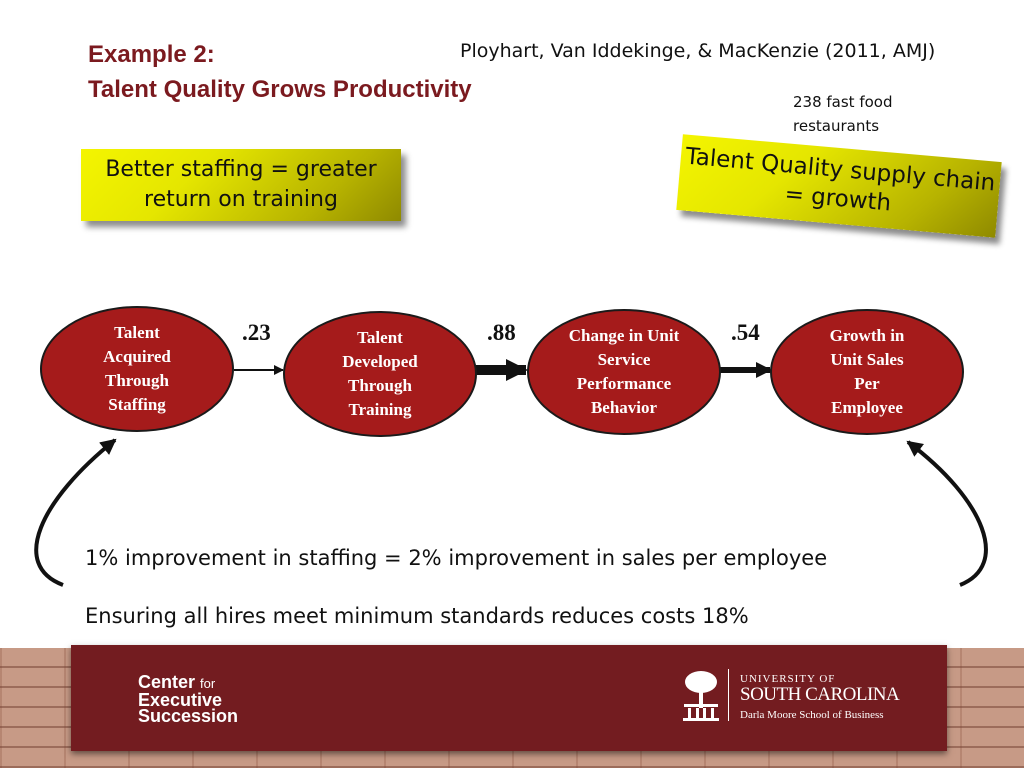 This screenshot has height=768, width=1024. What do you see at coordinates (188, 716) in the screenshot?
I see `ces-logo-line3: Succession` at bounding box center [188, 716].